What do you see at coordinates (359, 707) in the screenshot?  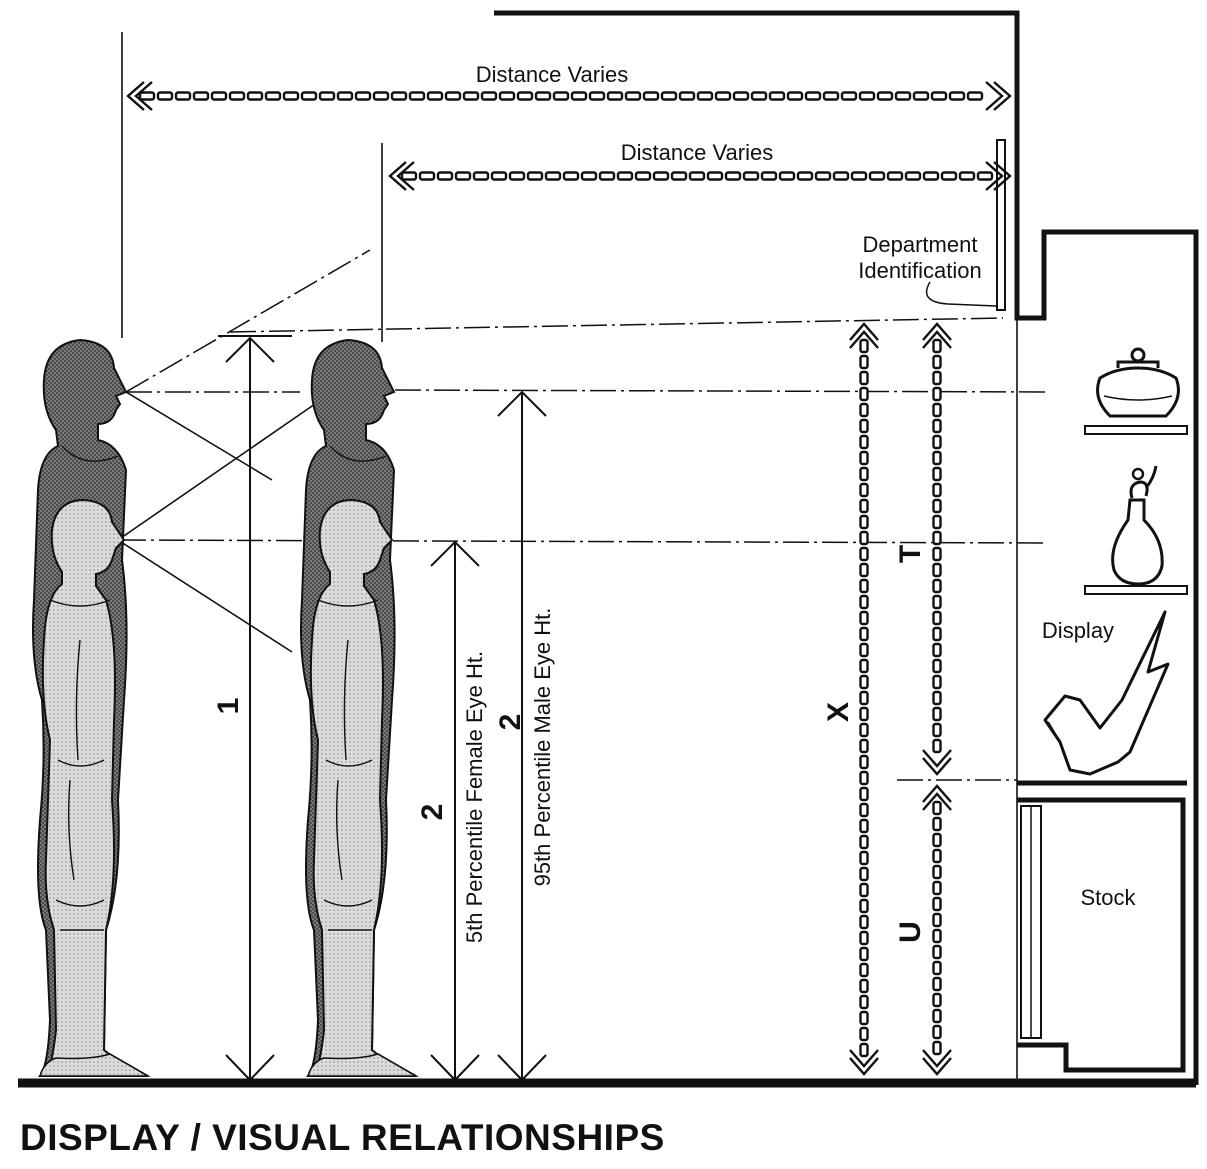 I see `human-figure-right` at bounding box center [359, 707].